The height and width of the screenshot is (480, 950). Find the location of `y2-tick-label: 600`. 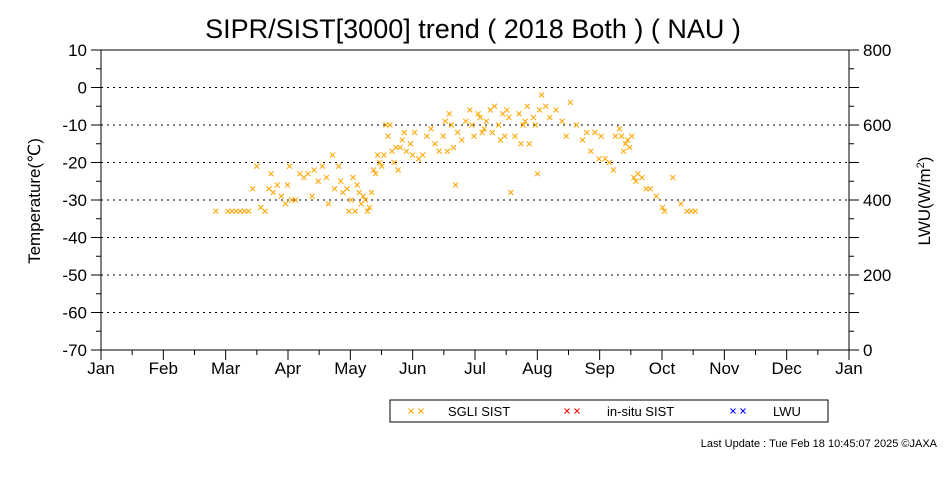

y2-tick-label: 600 is located at coordinates (877, 125).